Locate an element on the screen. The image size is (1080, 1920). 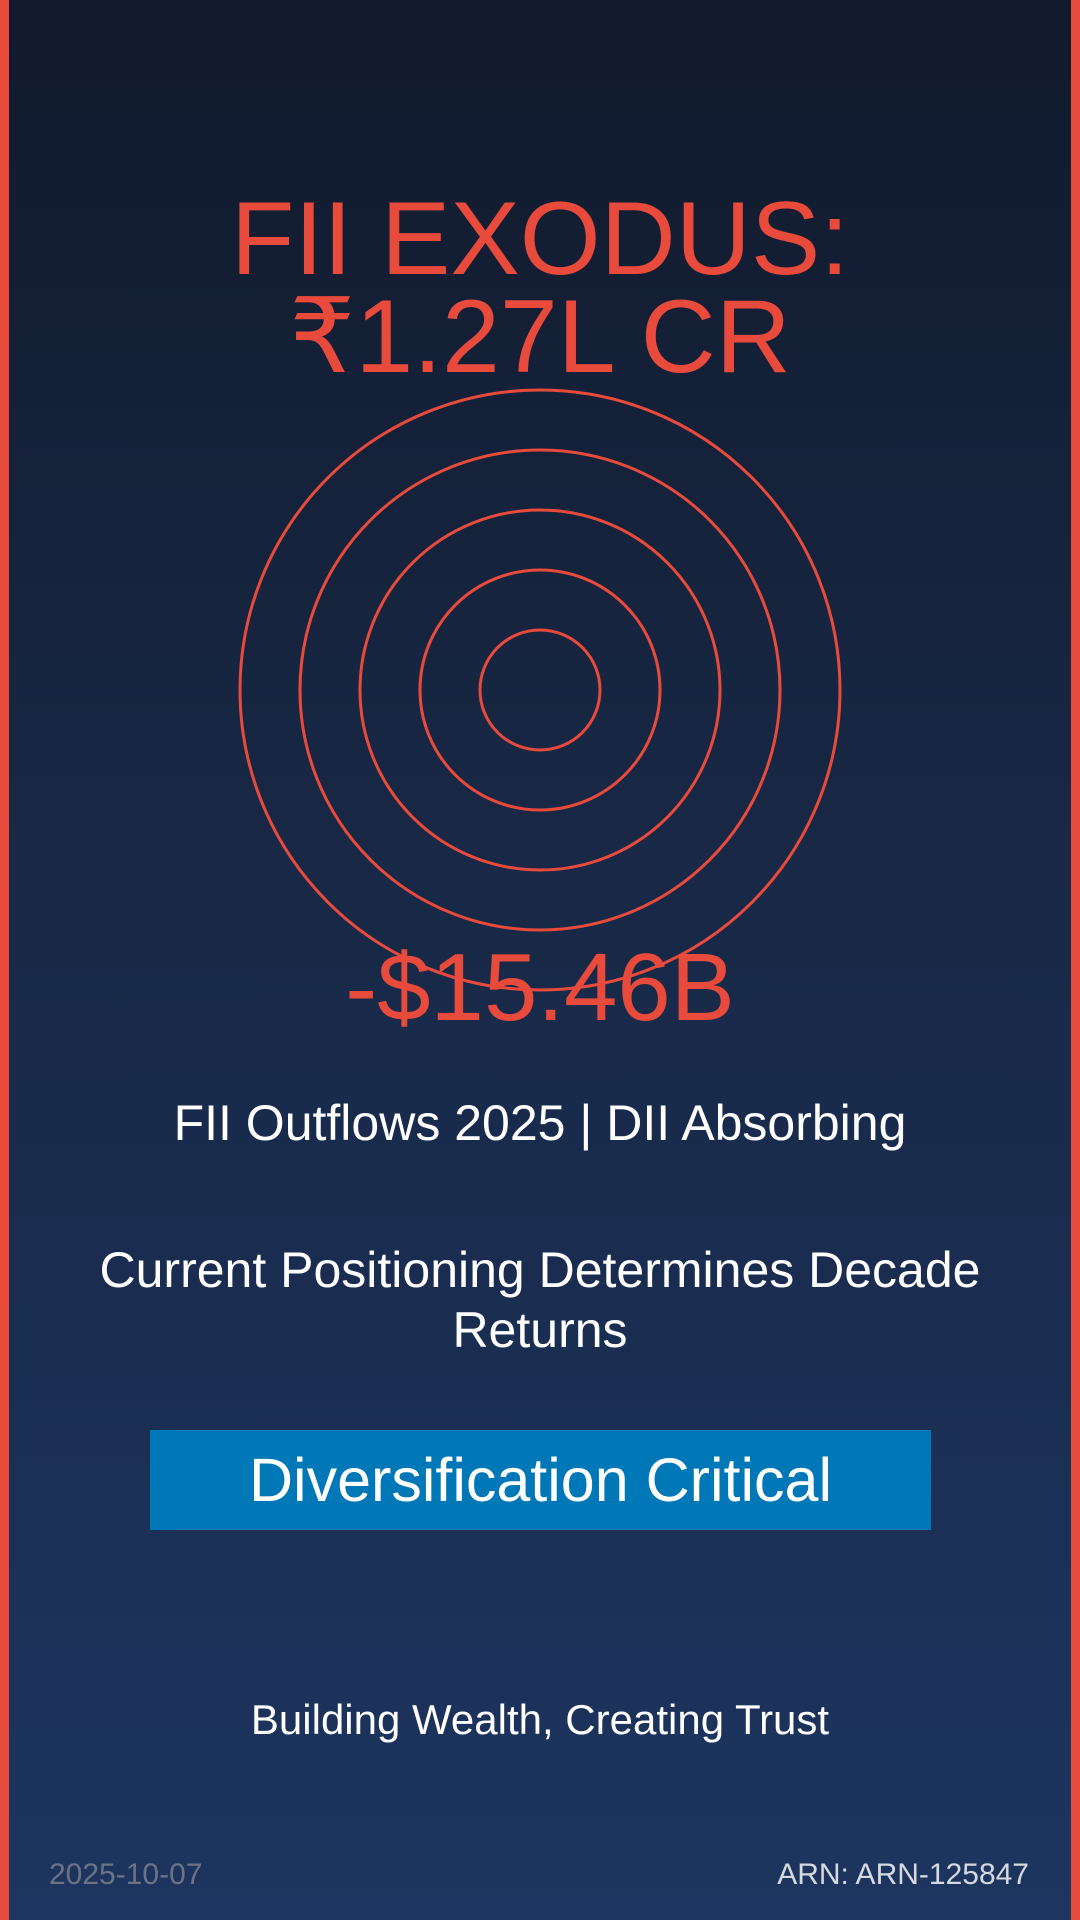
subtitle: FII Outflows 2025 | DII Absorbing is located at coordinates (540, 1123).